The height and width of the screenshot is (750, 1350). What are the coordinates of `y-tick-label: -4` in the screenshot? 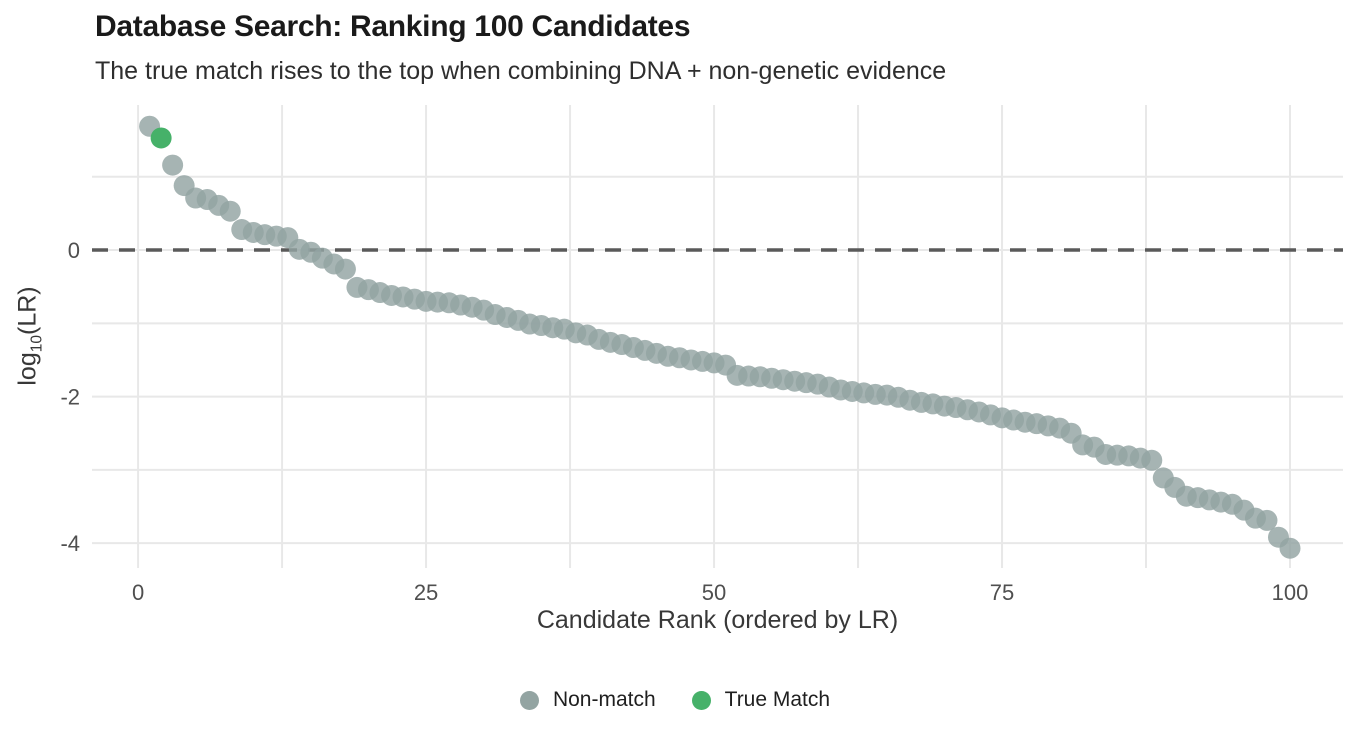 It's located at (70, 543).